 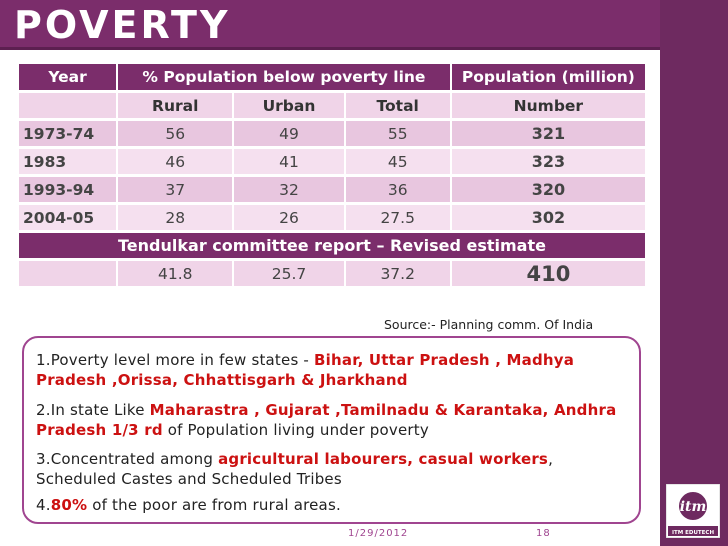 What do you see at coordinates (378, 533) in the screenshot?
I see `footer-date: 1/29/2012` at bounding box center [378, 533].